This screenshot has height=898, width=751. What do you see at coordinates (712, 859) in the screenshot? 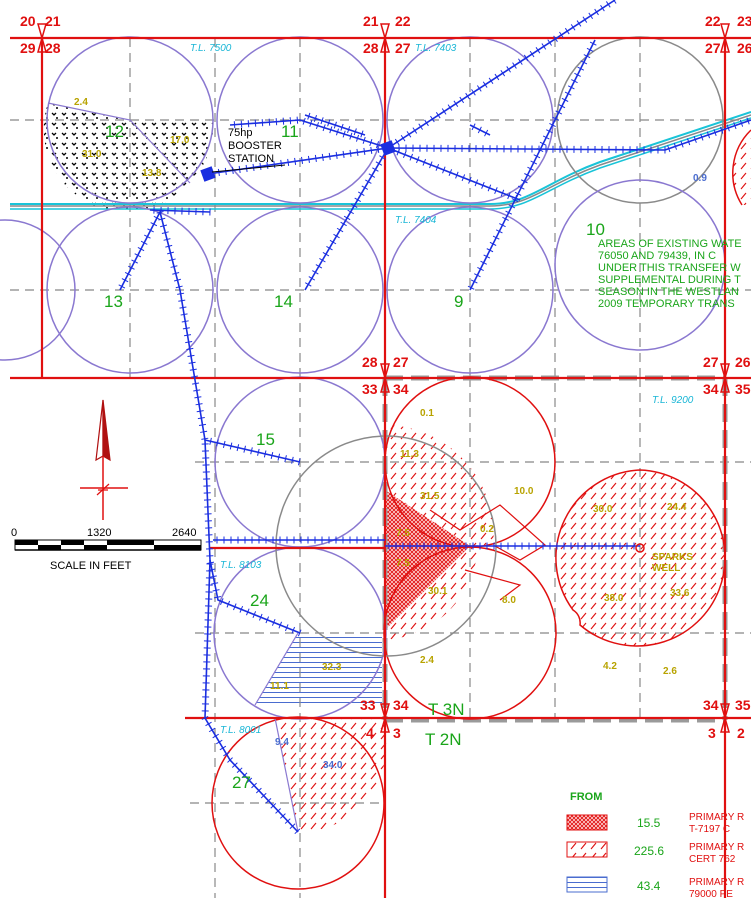
I see `legend-desc: CERT 762` at bounding box center [712, 859].